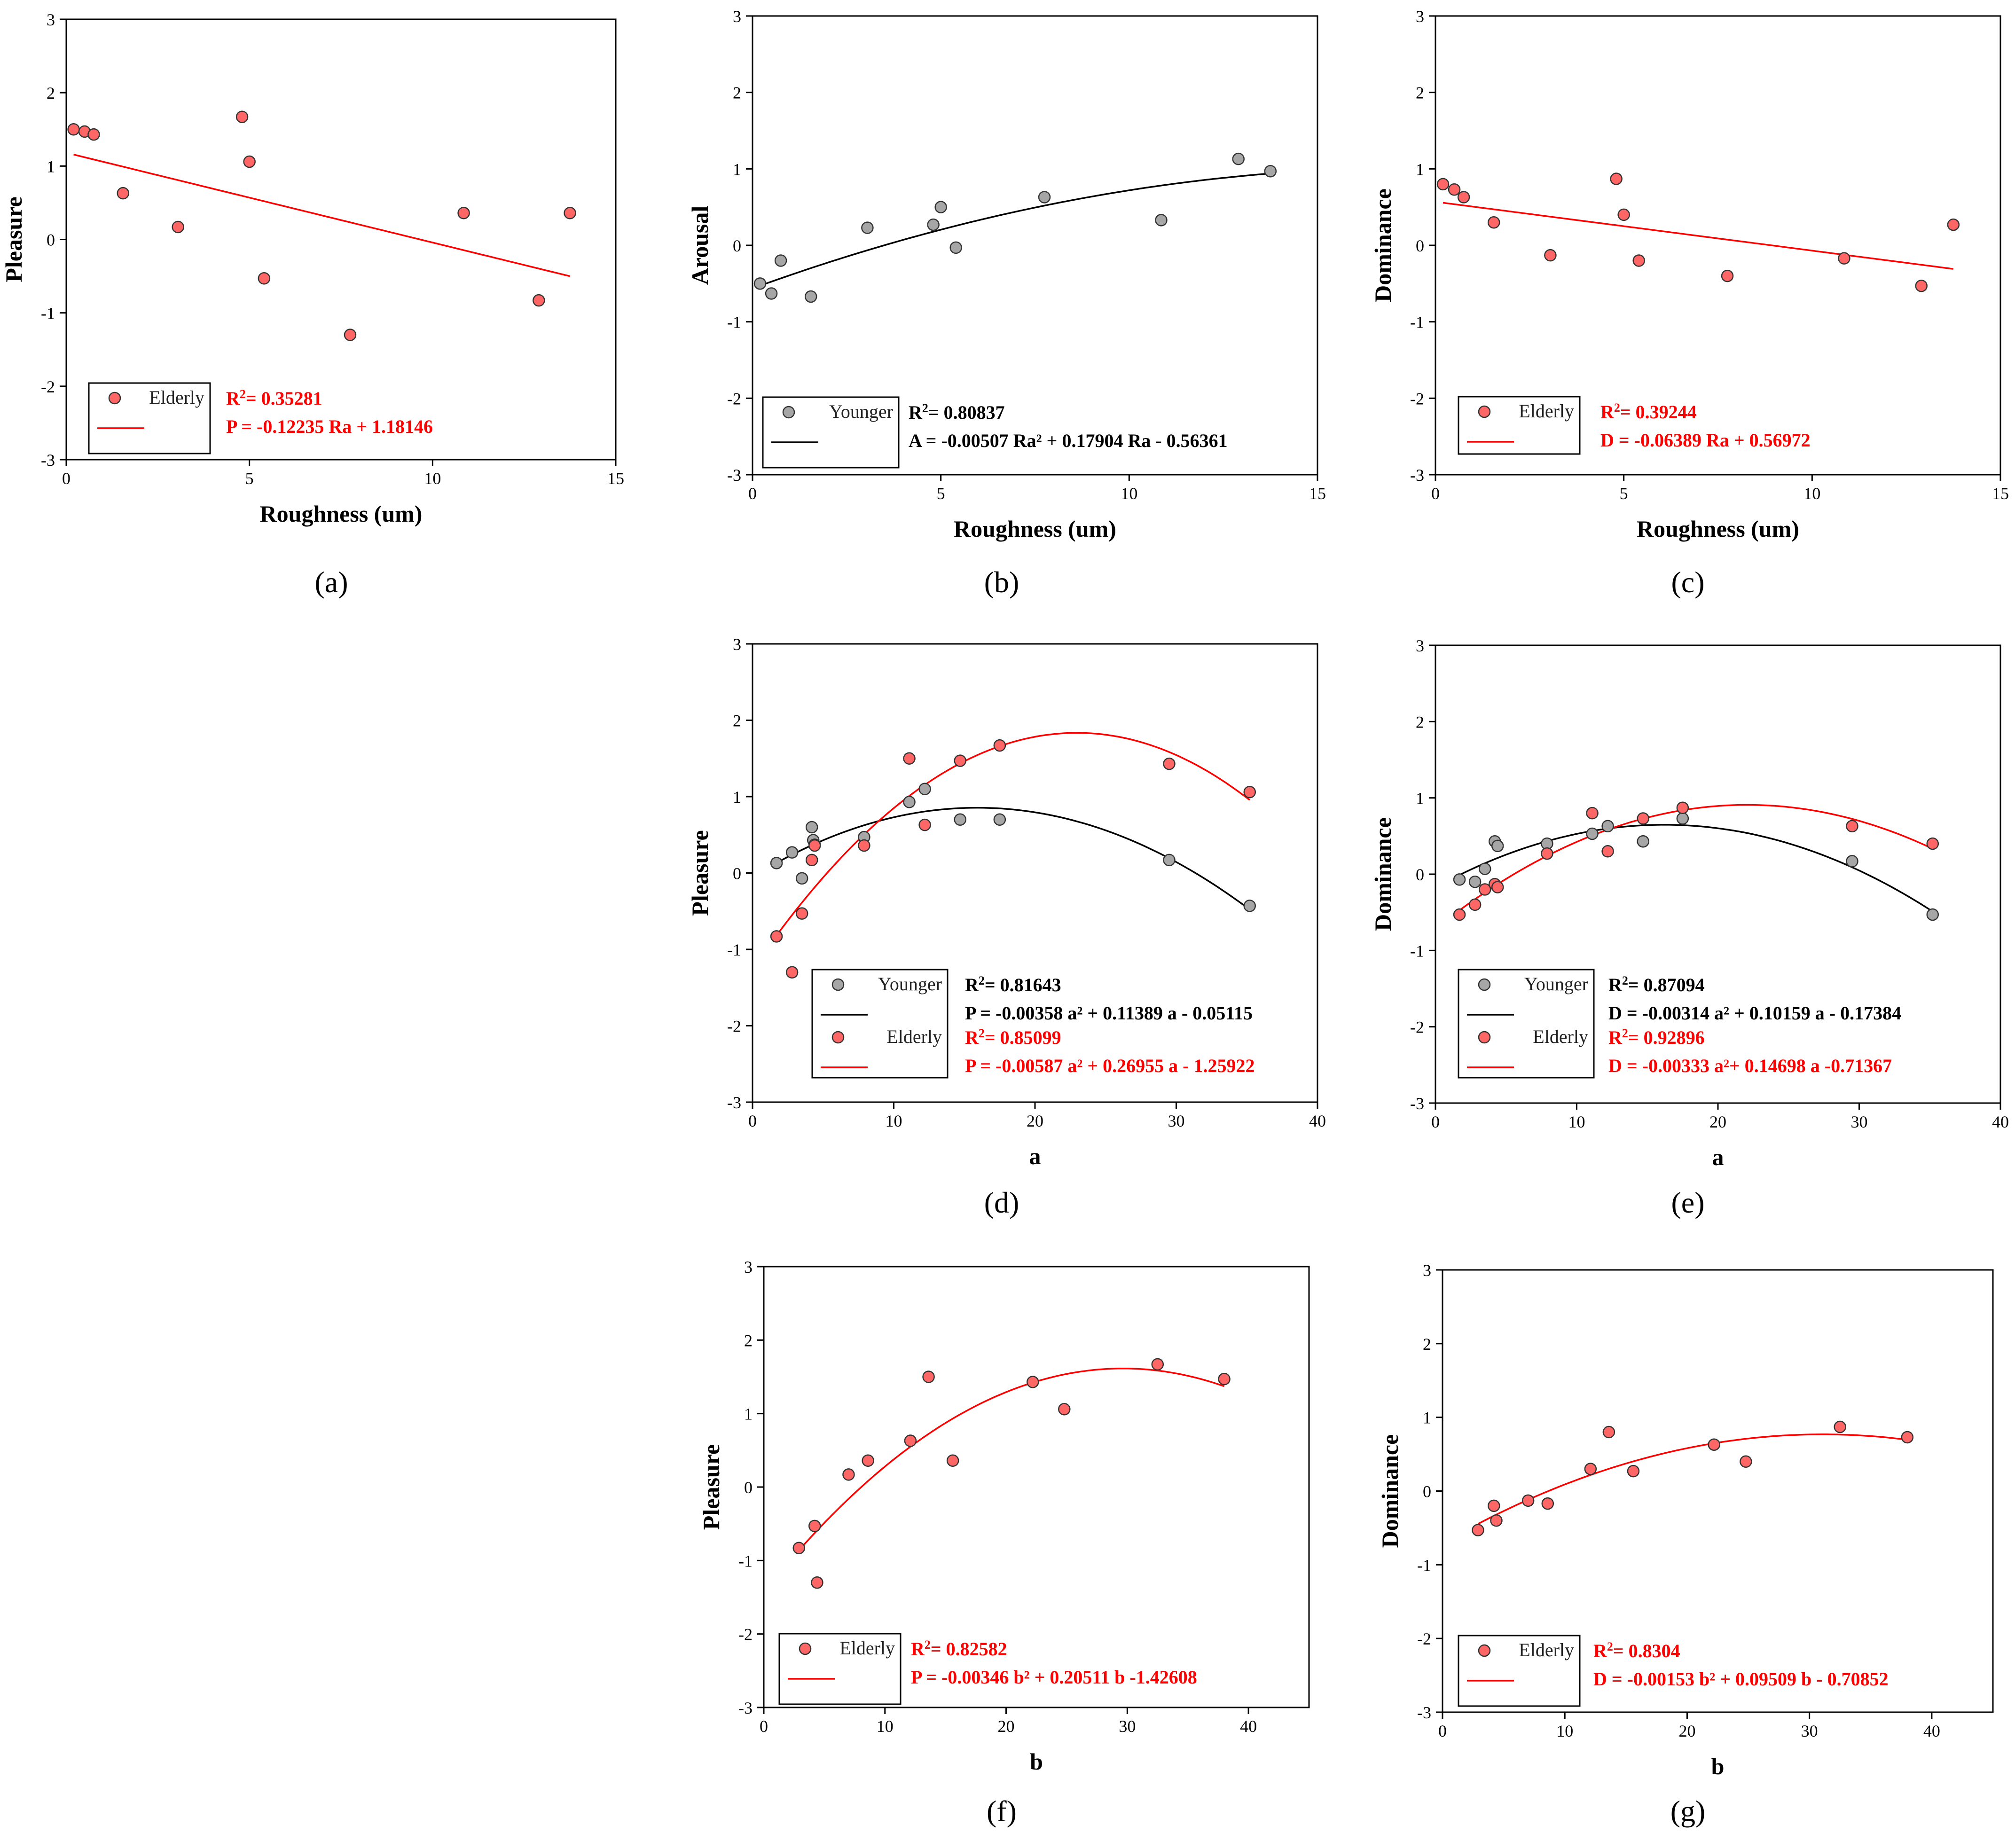  Describe the element at coordinates (1692, 1479) in the screenshot. I see `fit-line-elderly` at that location.